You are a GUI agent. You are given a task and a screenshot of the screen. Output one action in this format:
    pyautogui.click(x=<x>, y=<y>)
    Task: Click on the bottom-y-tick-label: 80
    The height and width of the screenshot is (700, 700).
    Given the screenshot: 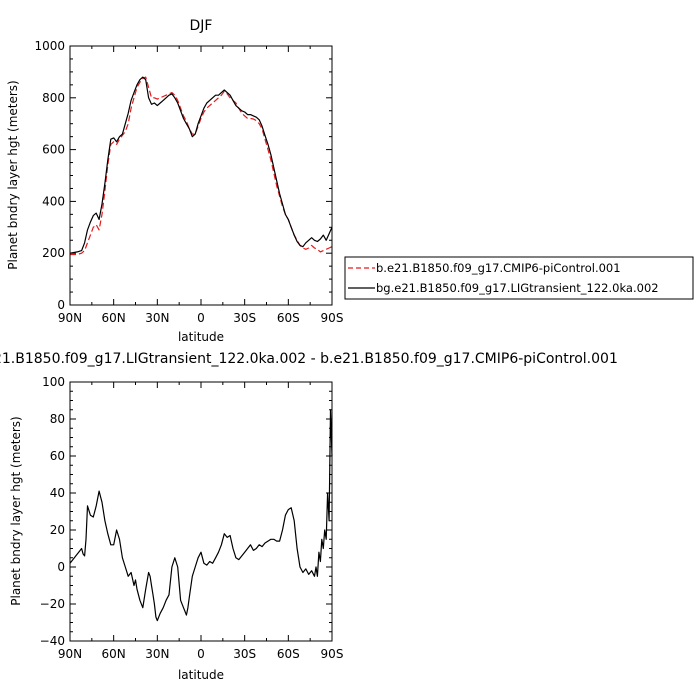 What is the action you would take?
    pyautogui.click(x=57, y=419)
    